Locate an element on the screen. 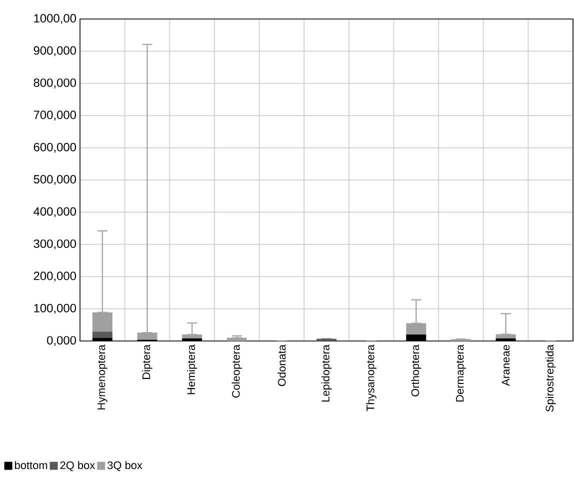 The width and height of the screenshot is (574, 491). x-tick-label: Araneae is located at coordinates (506, 365).